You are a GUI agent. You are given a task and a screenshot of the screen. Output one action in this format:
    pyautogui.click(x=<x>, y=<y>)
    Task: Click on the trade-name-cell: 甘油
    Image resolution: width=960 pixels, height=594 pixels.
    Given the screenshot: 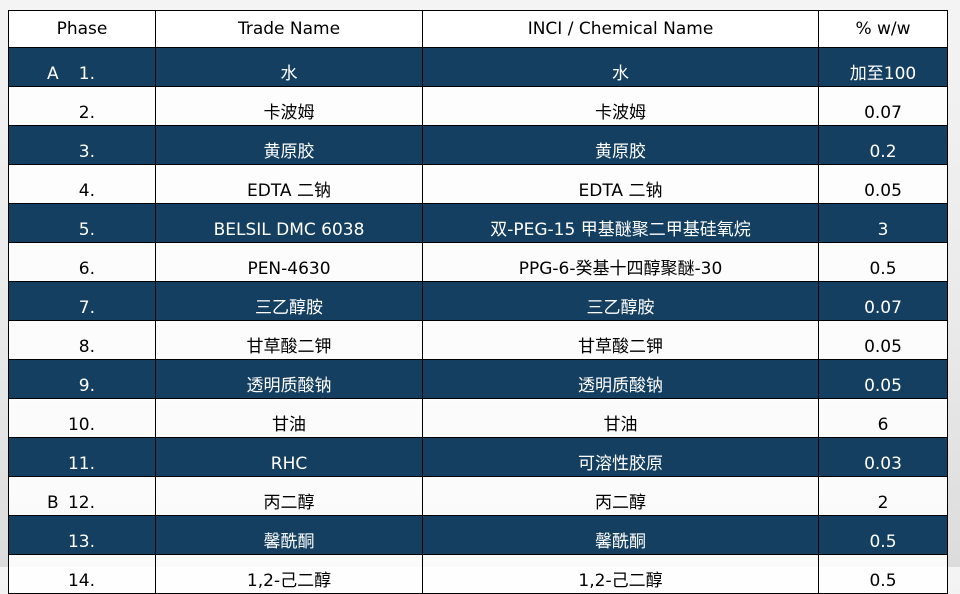 What is the action you would take?
    pyautogui.click(x=289, y=418)
    